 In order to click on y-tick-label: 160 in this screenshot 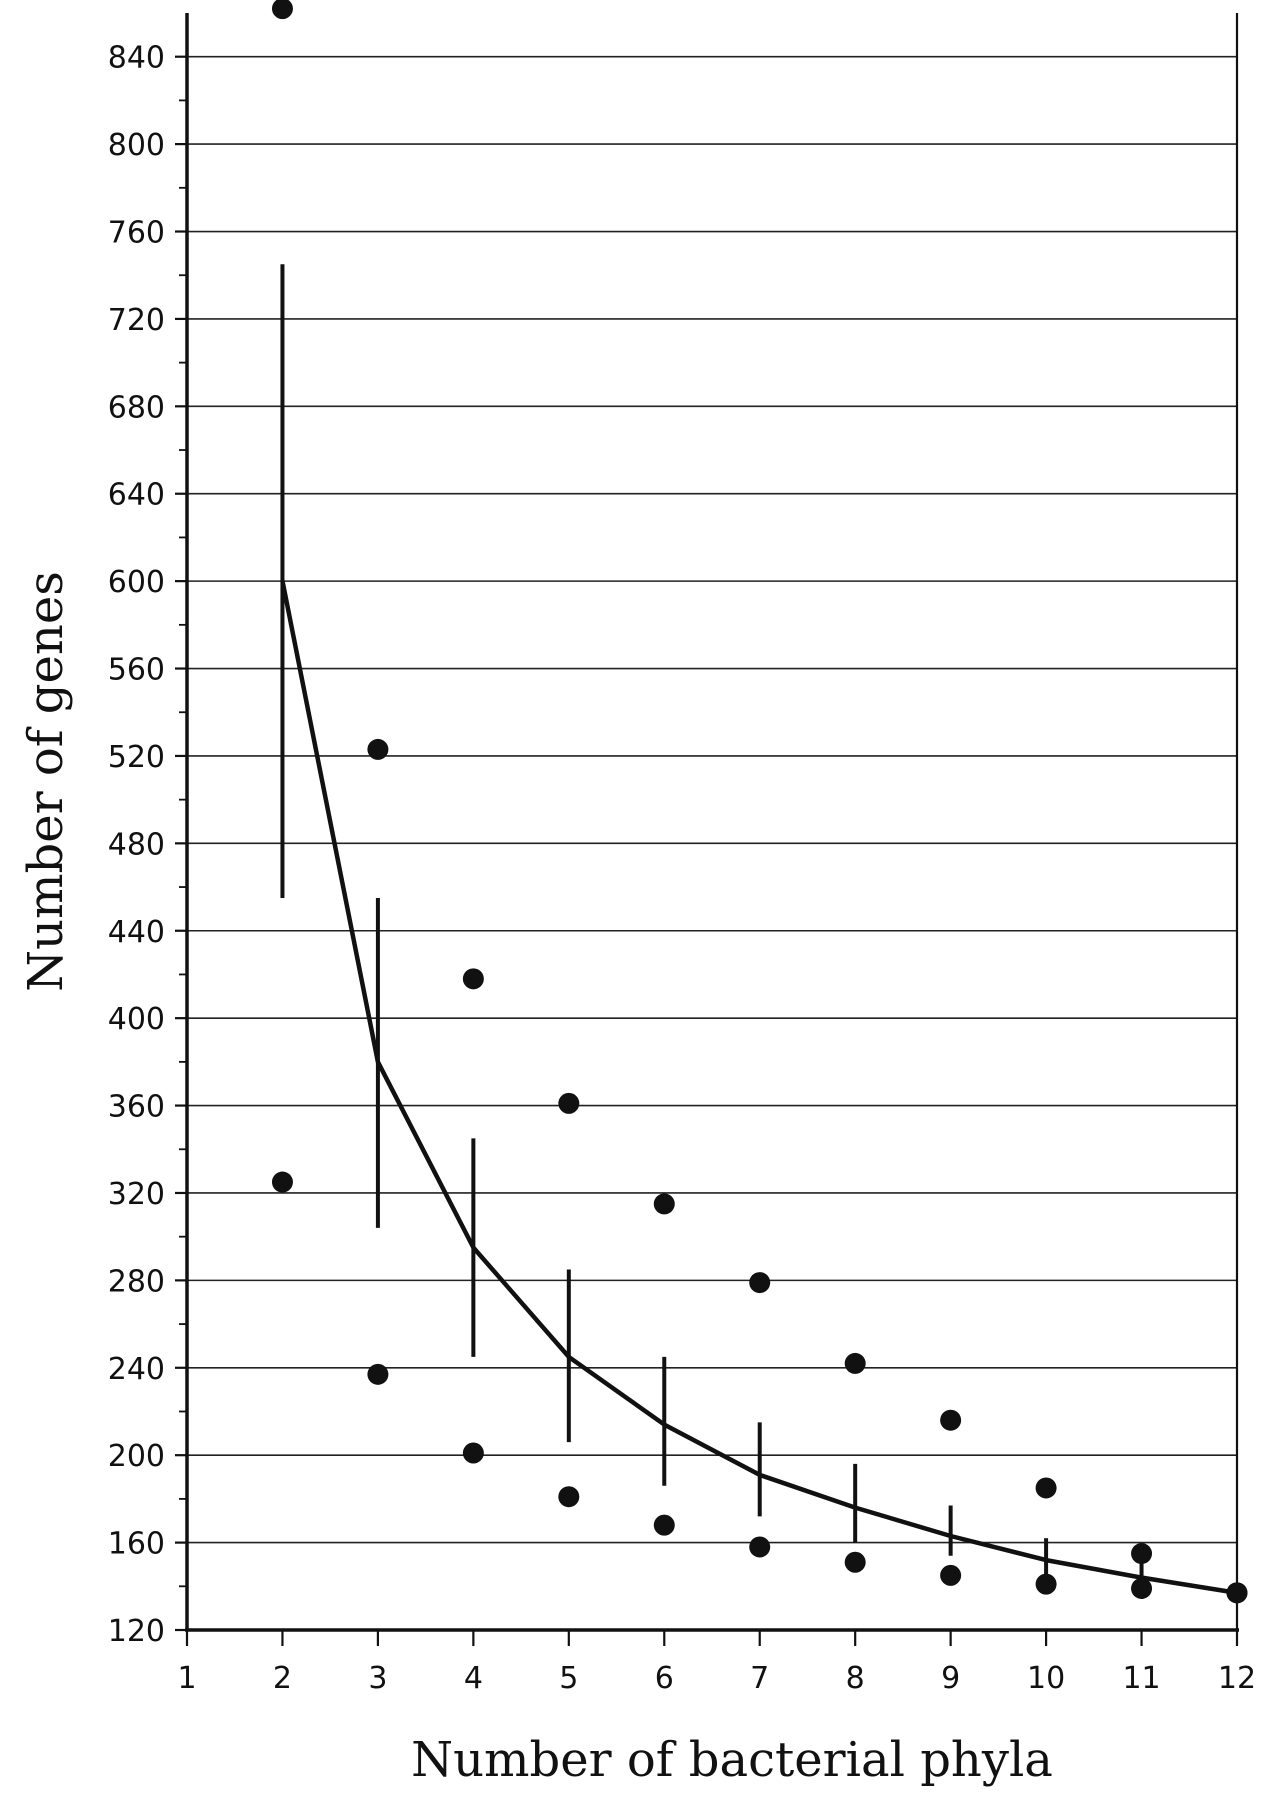, I will do `click(136, 1544)`.